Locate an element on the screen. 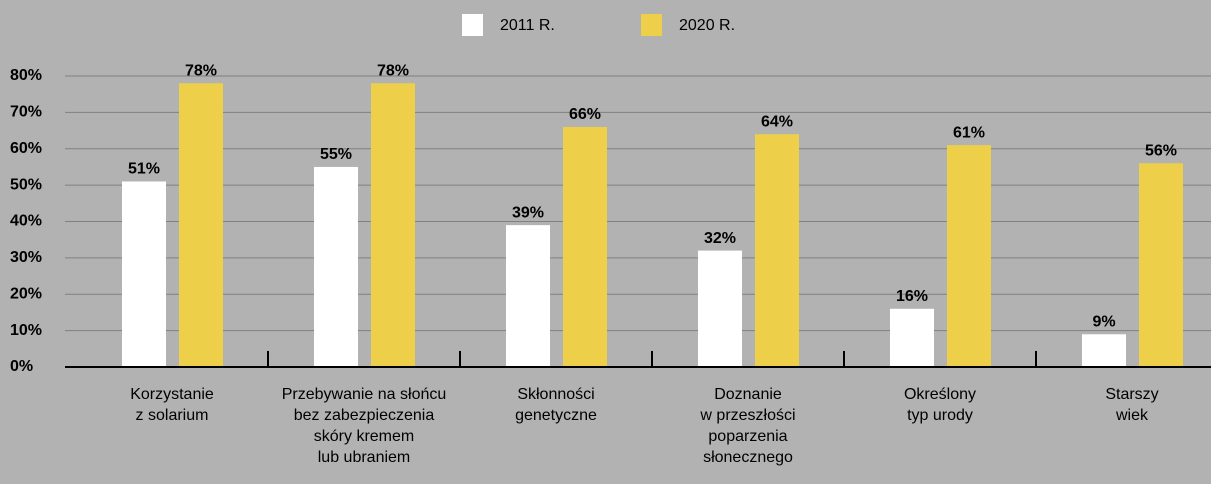  y-tick-label: 50% is located at coordinates (26, 184).